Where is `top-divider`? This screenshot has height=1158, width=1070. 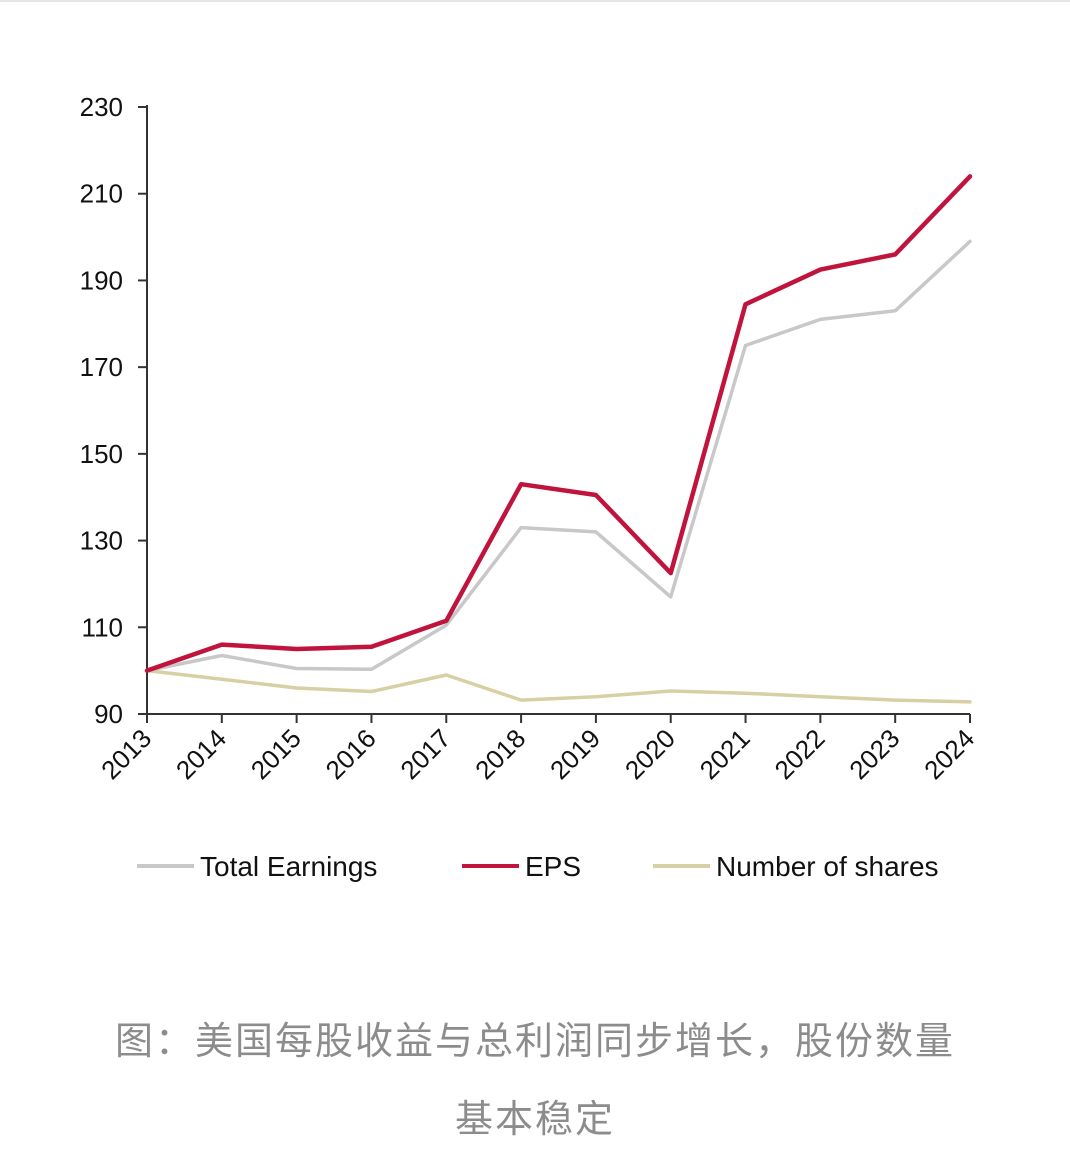 top-divider is located at coordinates (535, 1).